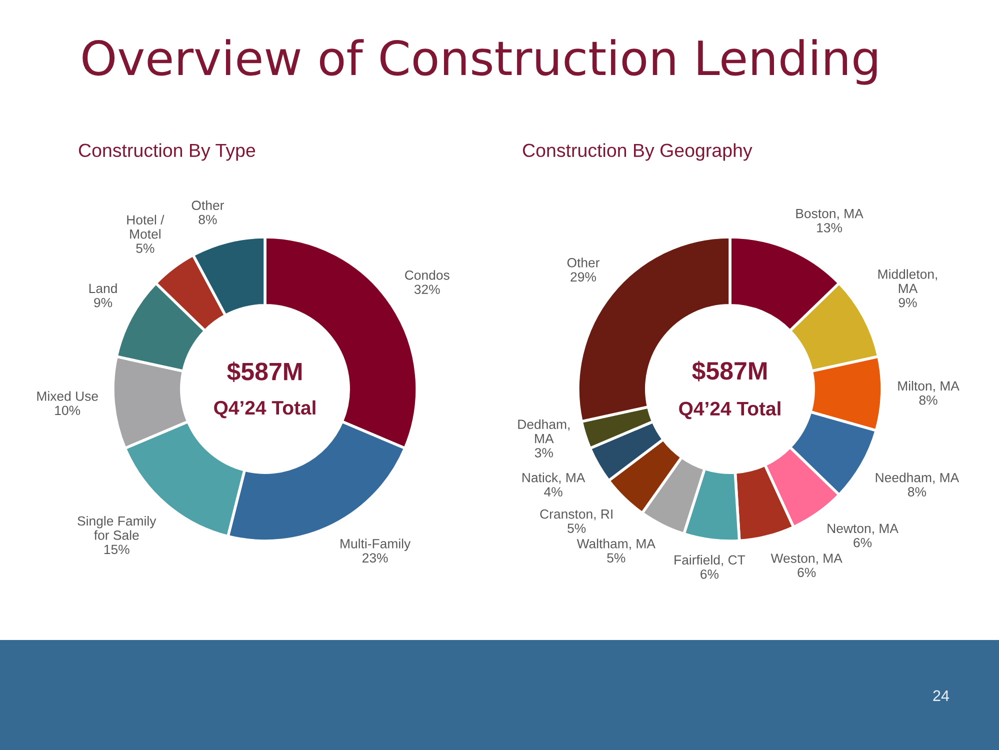 The width and height of the screenshot is (999, 750). I want to click on data-label: 23%, so click(375, 558).